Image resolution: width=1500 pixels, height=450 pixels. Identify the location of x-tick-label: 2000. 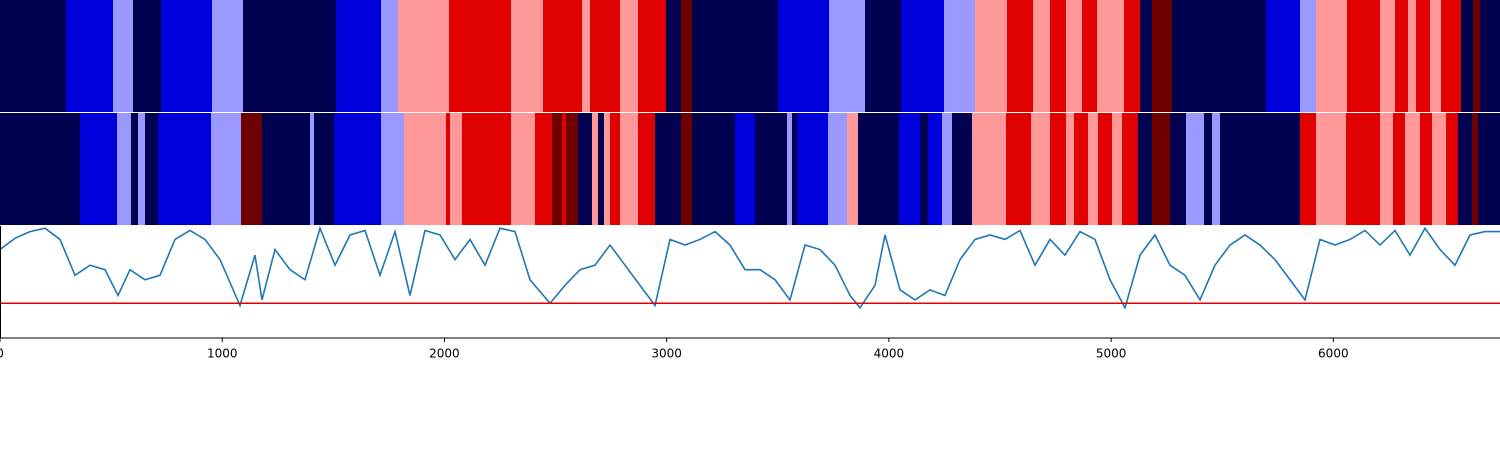
(444, 354).